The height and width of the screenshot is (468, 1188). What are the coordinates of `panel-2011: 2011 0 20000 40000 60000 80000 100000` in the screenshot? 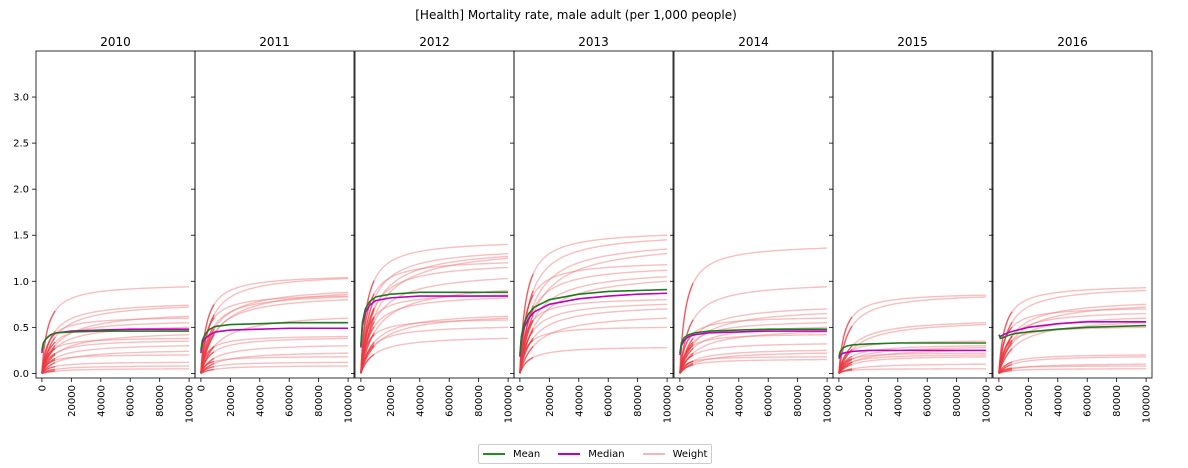 It's located at (273, 229).